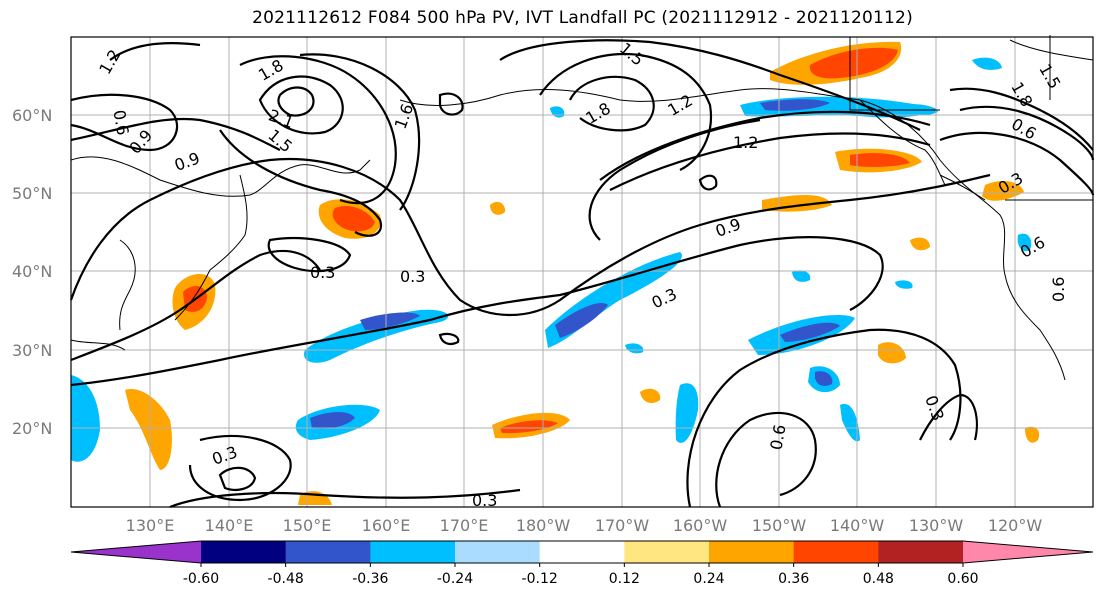  Describe the element at coordinates (370, 579) in the screenshot. I see `colorbar-tick-label: -0.36` at that location.